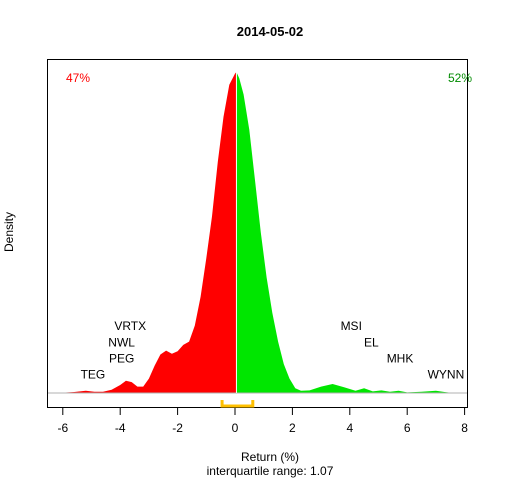 Image resolution: width=512 pixels, height=480 pixels. What do you see at coordinates (93, 375) in the screenshot?
I see `stock-label-teg: TEG` at bounding box center [93, 375].